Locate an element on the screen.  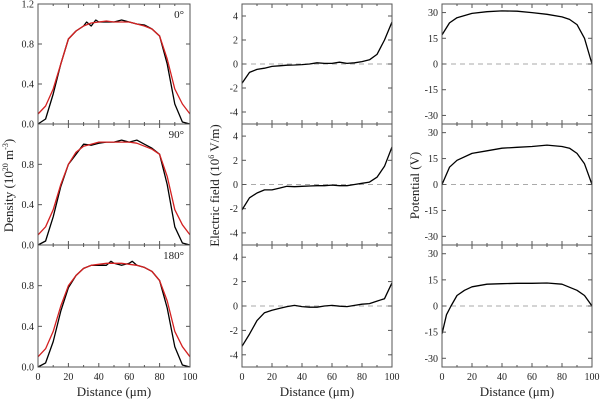
y-axis-label-part: Potential (V) is located at coordinates (414, 186).